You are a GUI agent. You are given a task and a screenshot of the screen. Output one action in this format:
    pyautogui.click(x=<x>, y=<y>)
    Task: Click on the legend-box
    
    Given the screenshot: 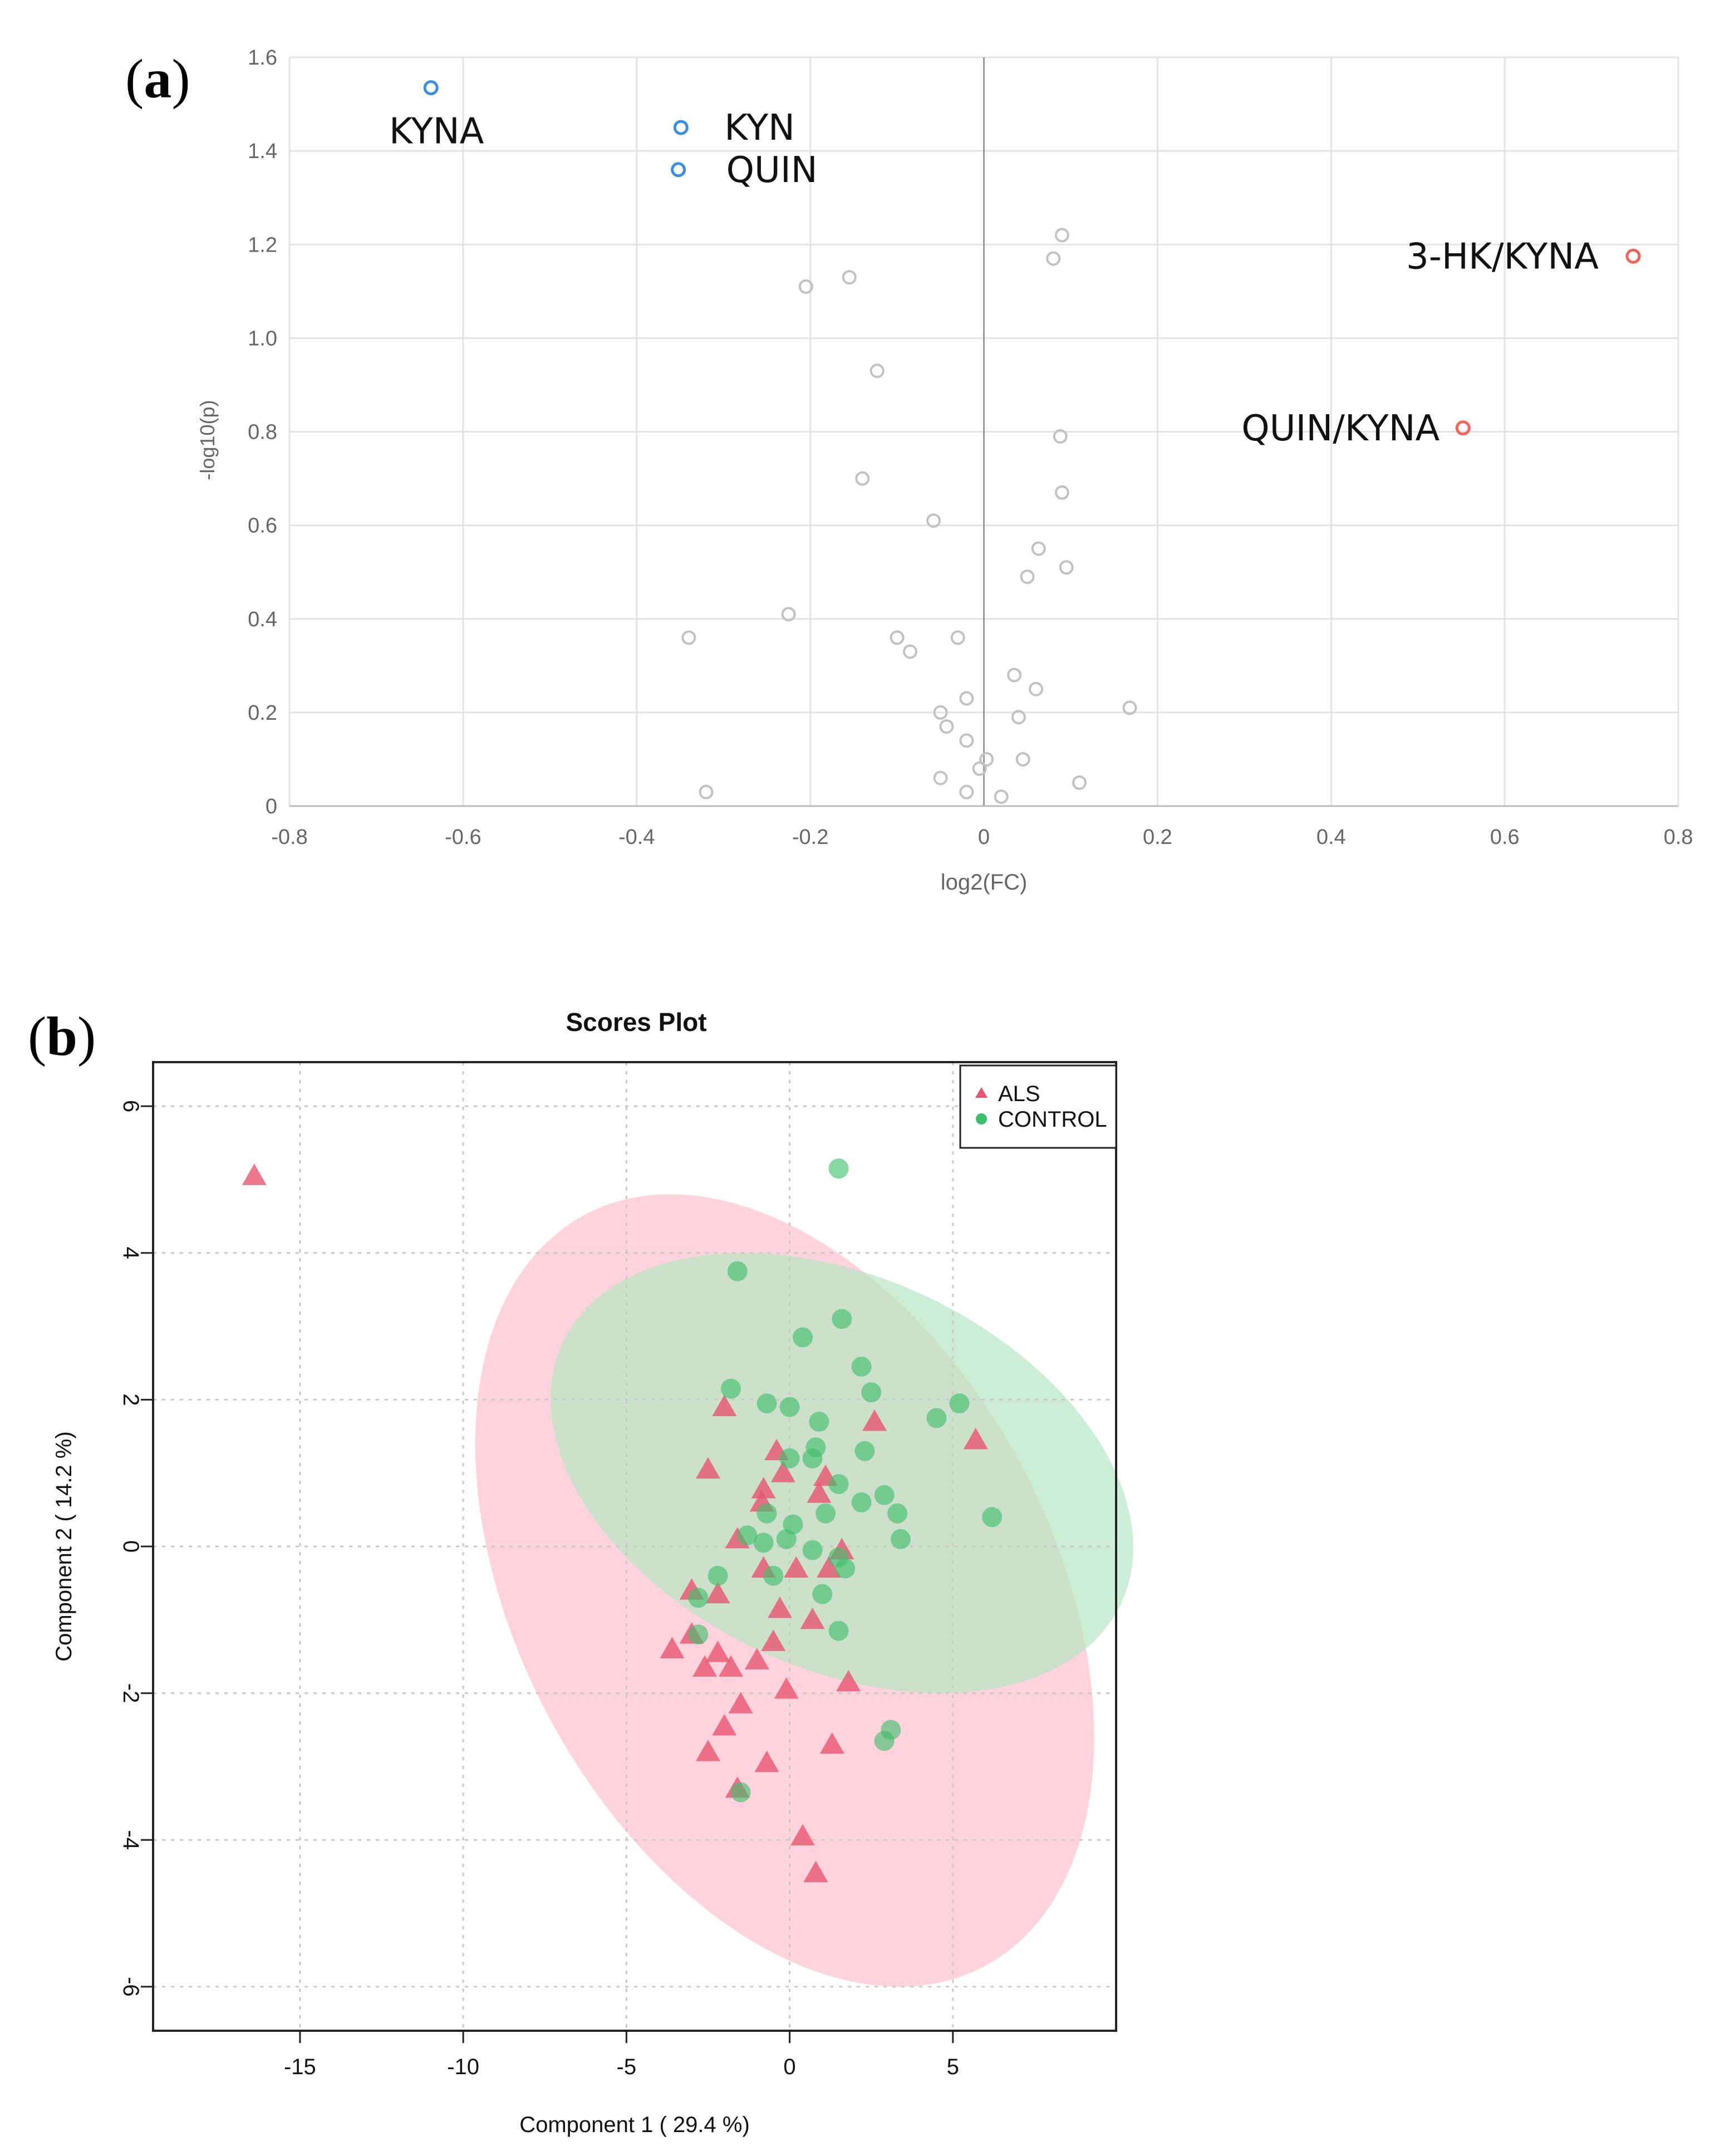 What is the action you would take?
    pyautogui.click(x=1038, y=1106)
    